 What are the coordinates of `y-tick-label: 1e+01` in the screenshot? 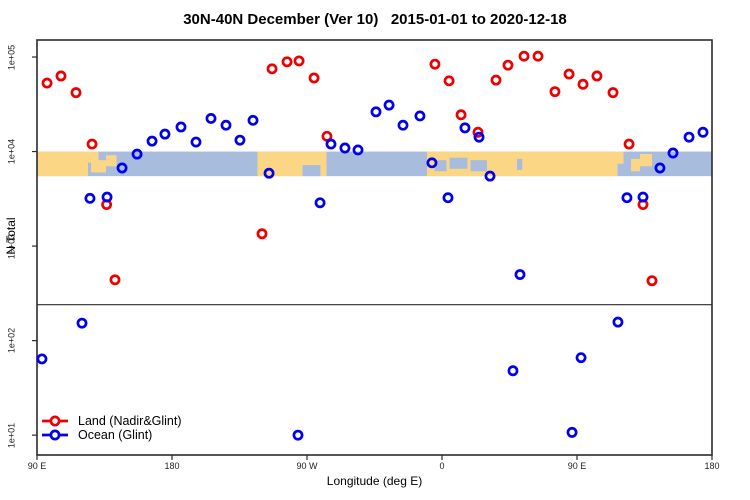 It's located at (11, 435).